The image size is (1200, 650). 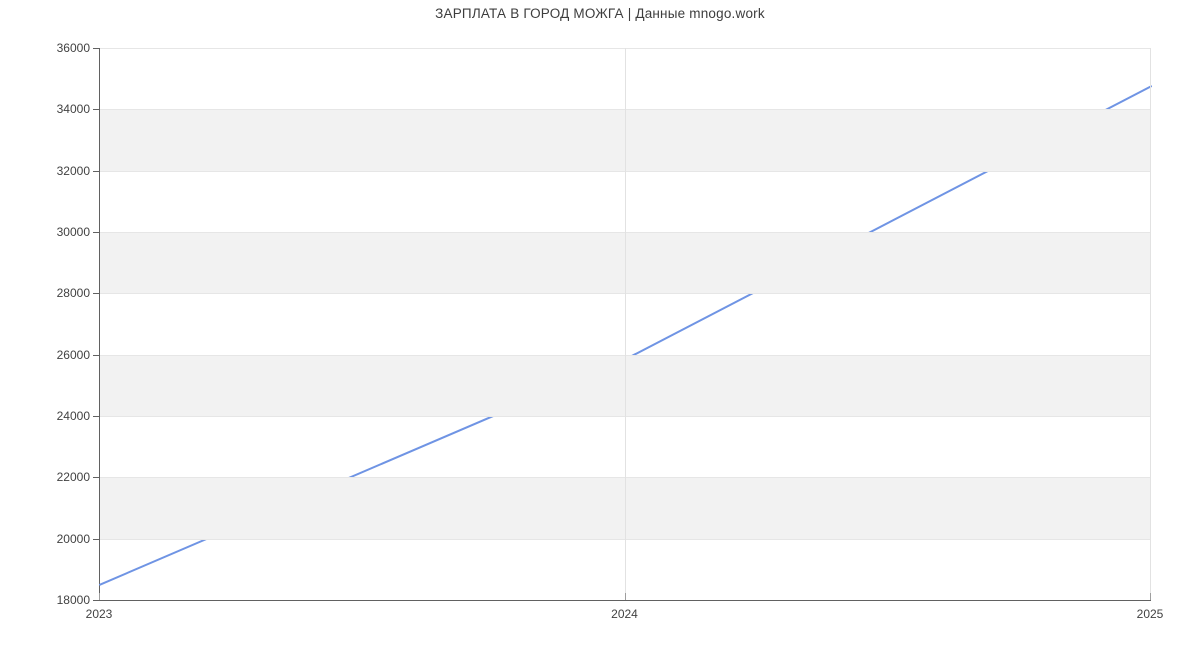 I want to click on y-tick-label: 22000, so click(x=73, y=477).